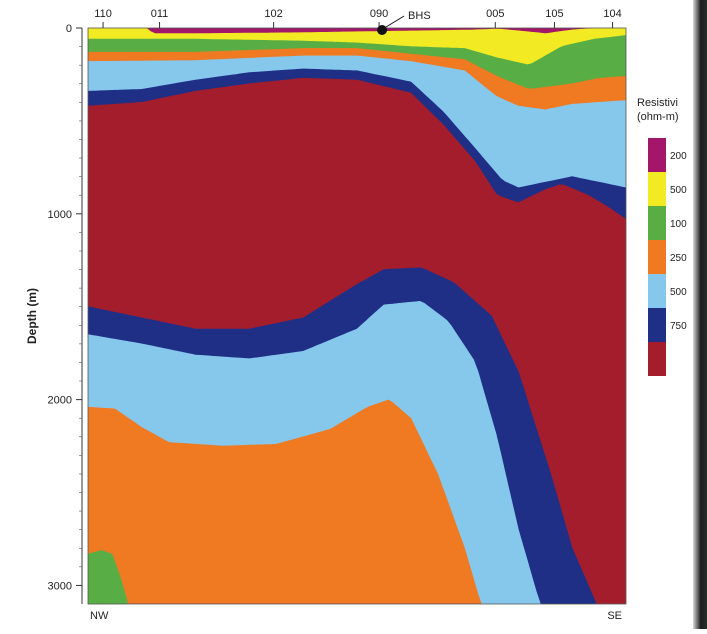 The height and width of the screenshot is (634, 707). Describe the element at coordinates (103, 14) in the screenshot. I see `station-label: 110` at that location.